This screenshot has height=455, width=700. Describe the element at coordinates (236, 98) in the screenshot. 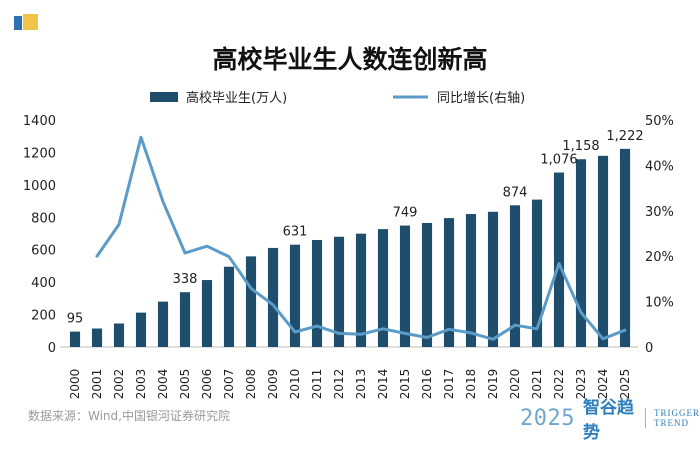

I see `legend-bar-label: 高校毕业生(万人)` at that location.